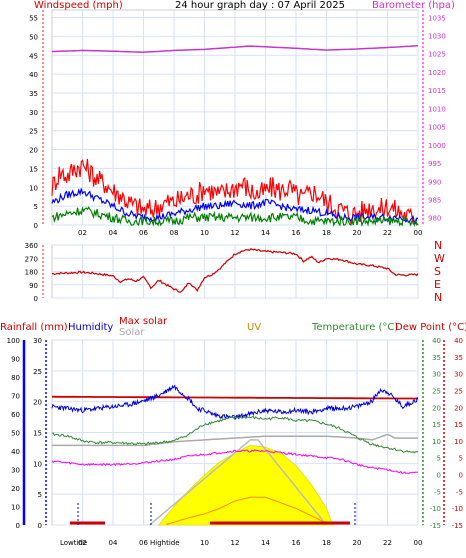 The image size is (466, 558). What do you see at coordinates (33, 75) in the screenshot?
I see `chart1-left-tick: 40` at bounding box center [33, 75].